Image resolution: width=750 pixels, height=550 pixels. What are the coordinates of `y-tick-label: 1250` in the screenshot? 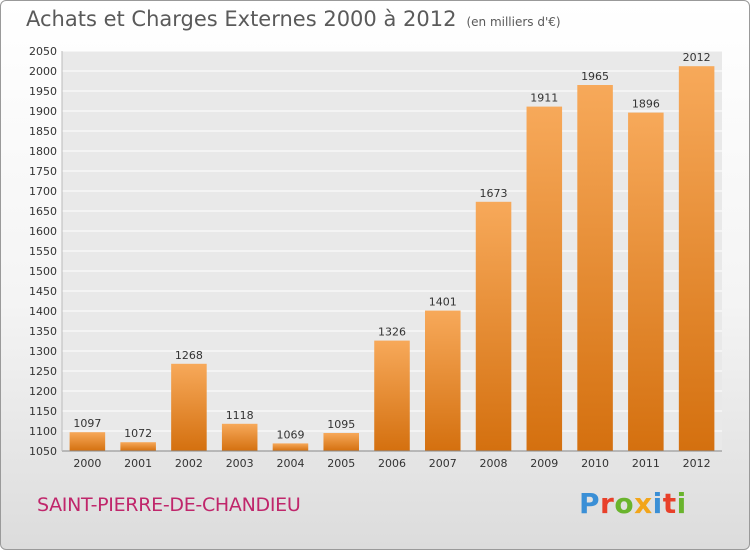 It's located at (43, 371).